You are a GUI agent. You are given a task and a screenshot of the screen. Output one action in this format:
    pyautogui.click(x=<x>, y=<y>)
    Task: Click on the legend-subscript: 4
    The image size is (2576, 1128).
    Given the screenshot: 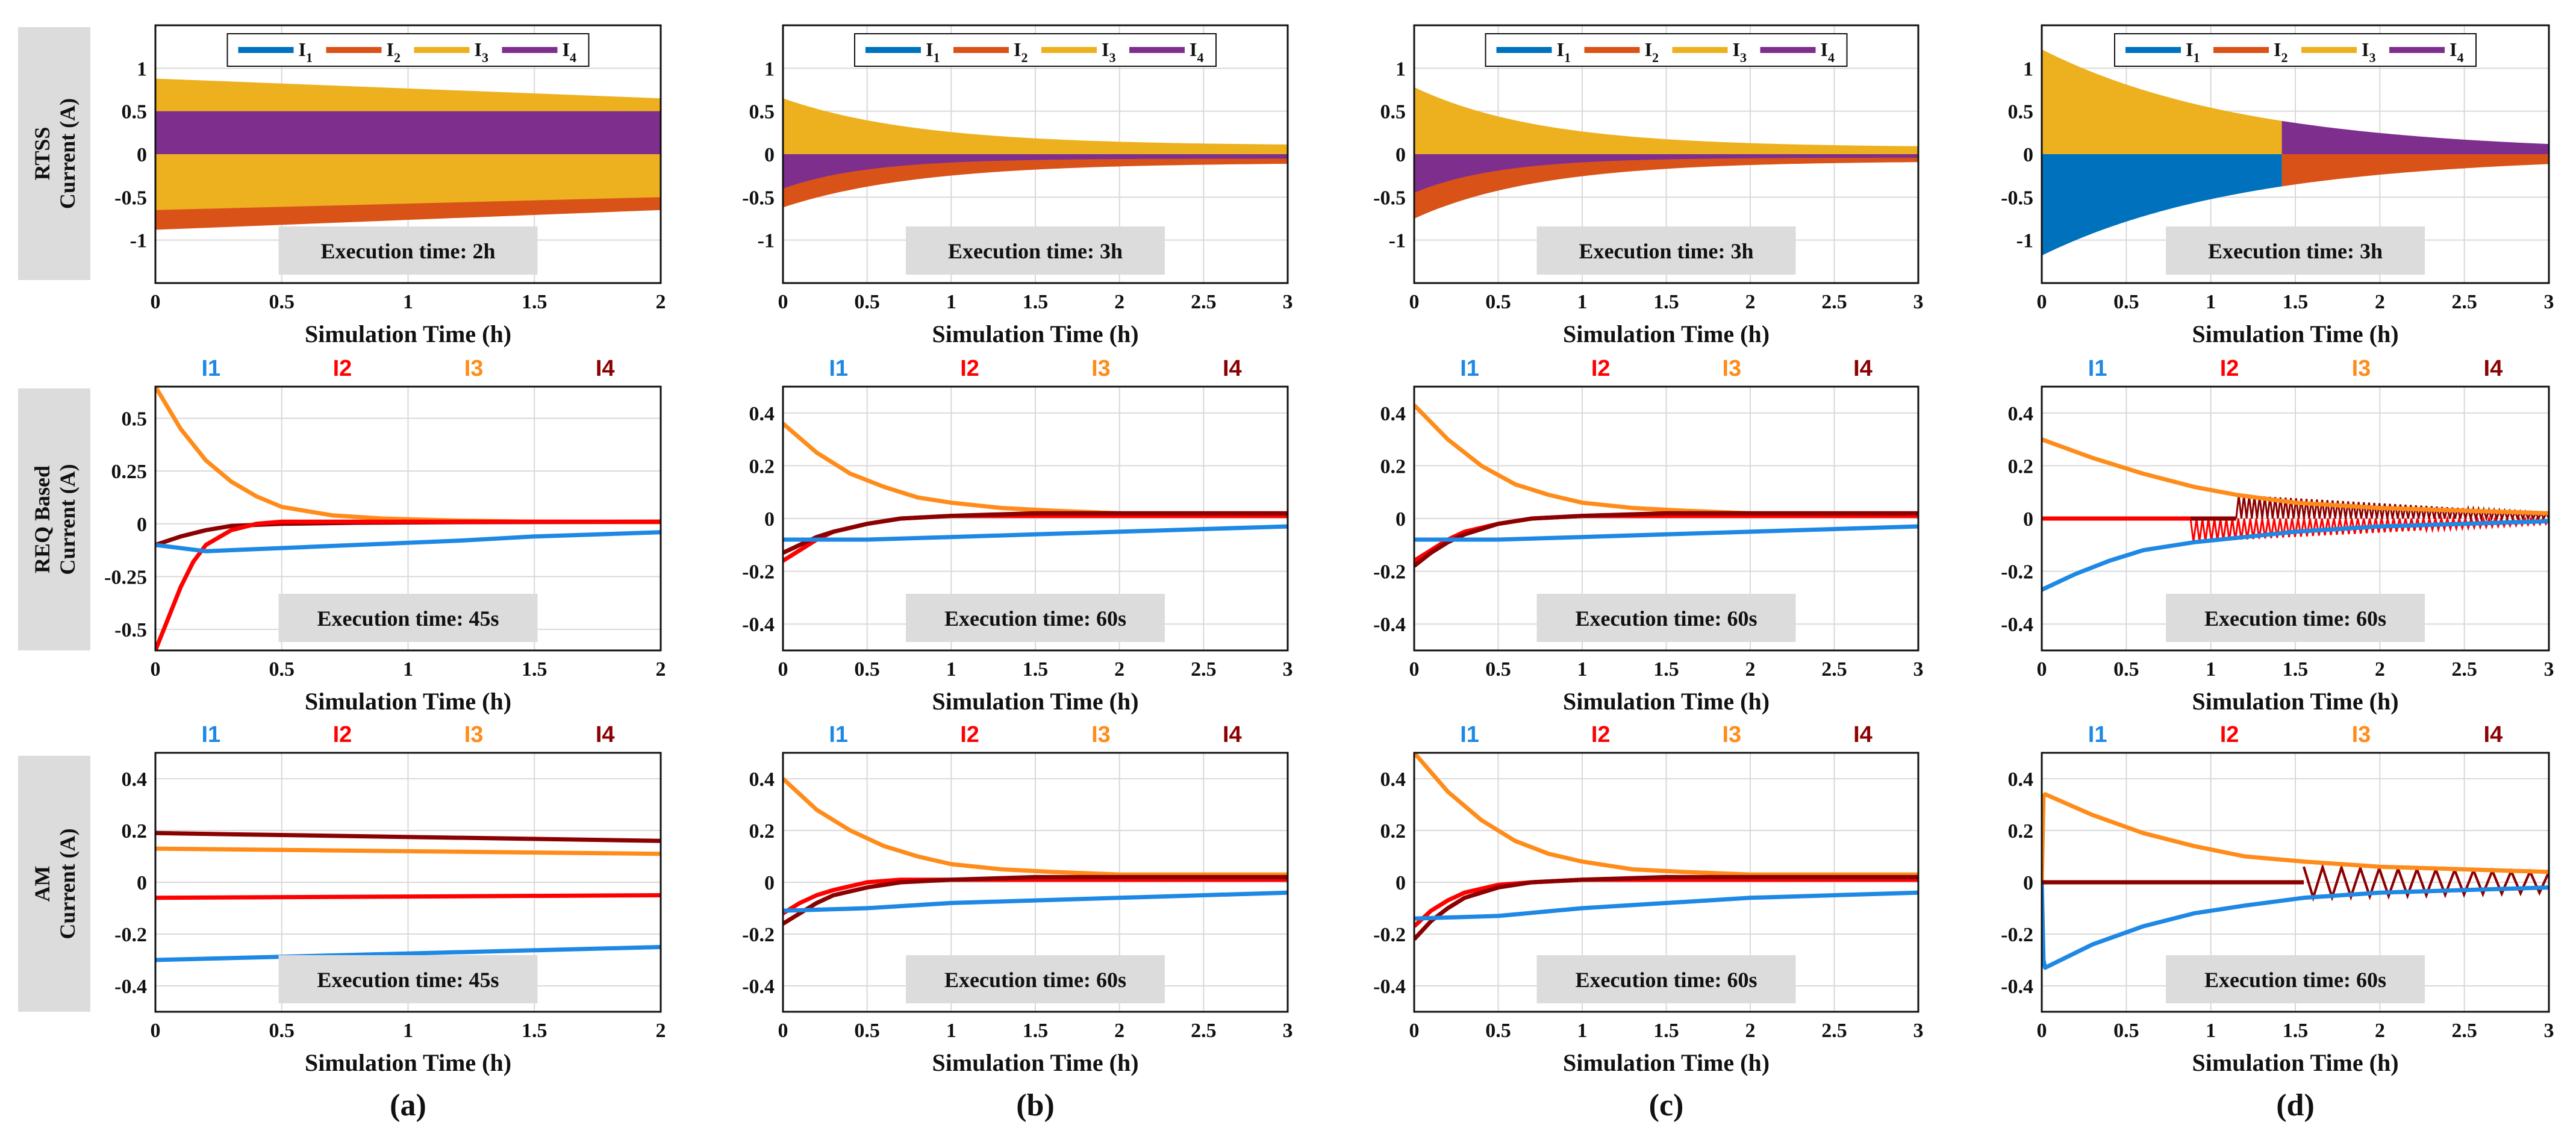 What is the action you would take?
    pyautogui.click(x=573, y=57)
    